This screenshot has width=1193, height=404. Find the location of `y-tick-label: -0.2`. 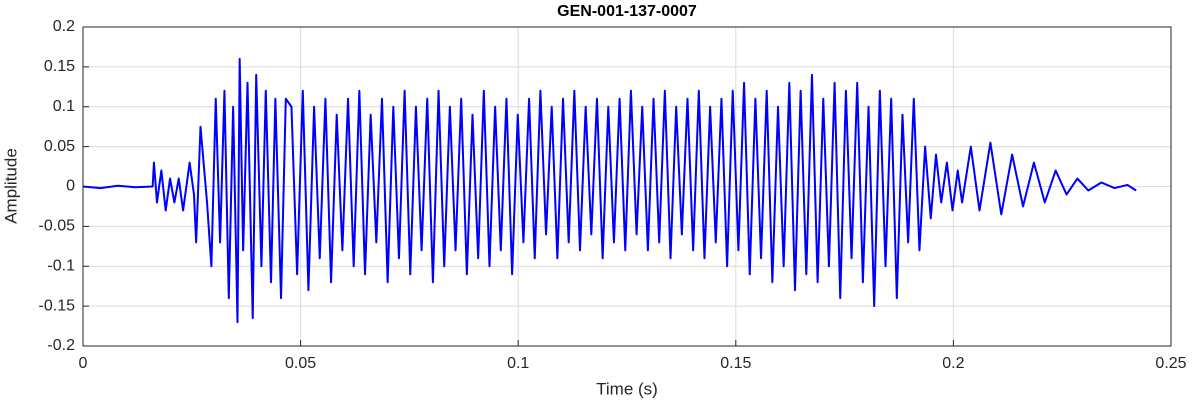

y-tick-label: -0.2 is located at coordinates (61, 345).